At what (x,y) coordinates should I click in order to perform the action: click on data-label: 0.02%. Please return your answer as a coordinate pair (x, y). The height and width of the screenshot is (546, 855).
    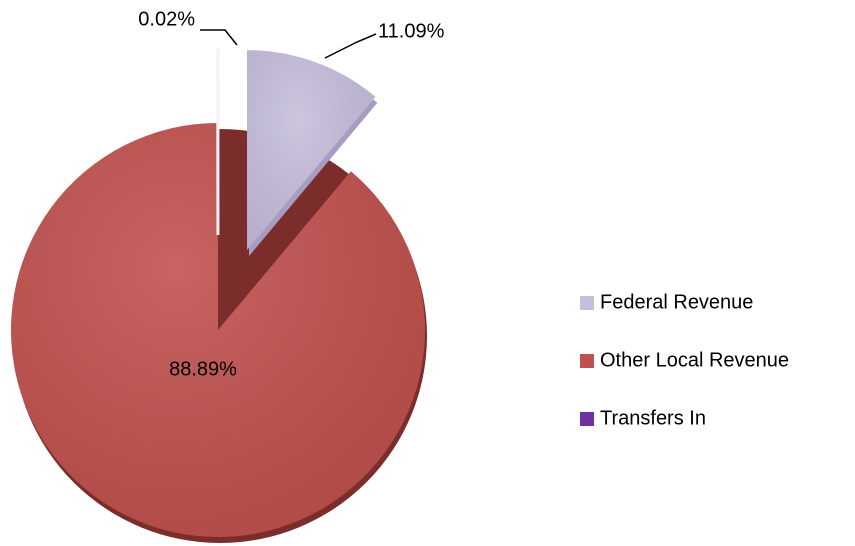
    Looking at the image, I should click on (166, 19).